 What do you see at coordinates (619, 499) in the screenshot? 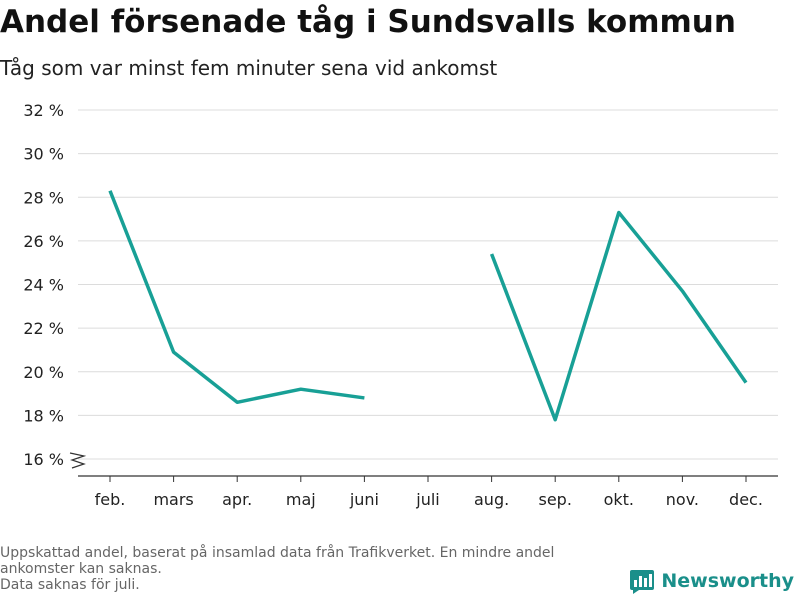
I see `x-tick-label: okt.` at bounding box center [619, 499].